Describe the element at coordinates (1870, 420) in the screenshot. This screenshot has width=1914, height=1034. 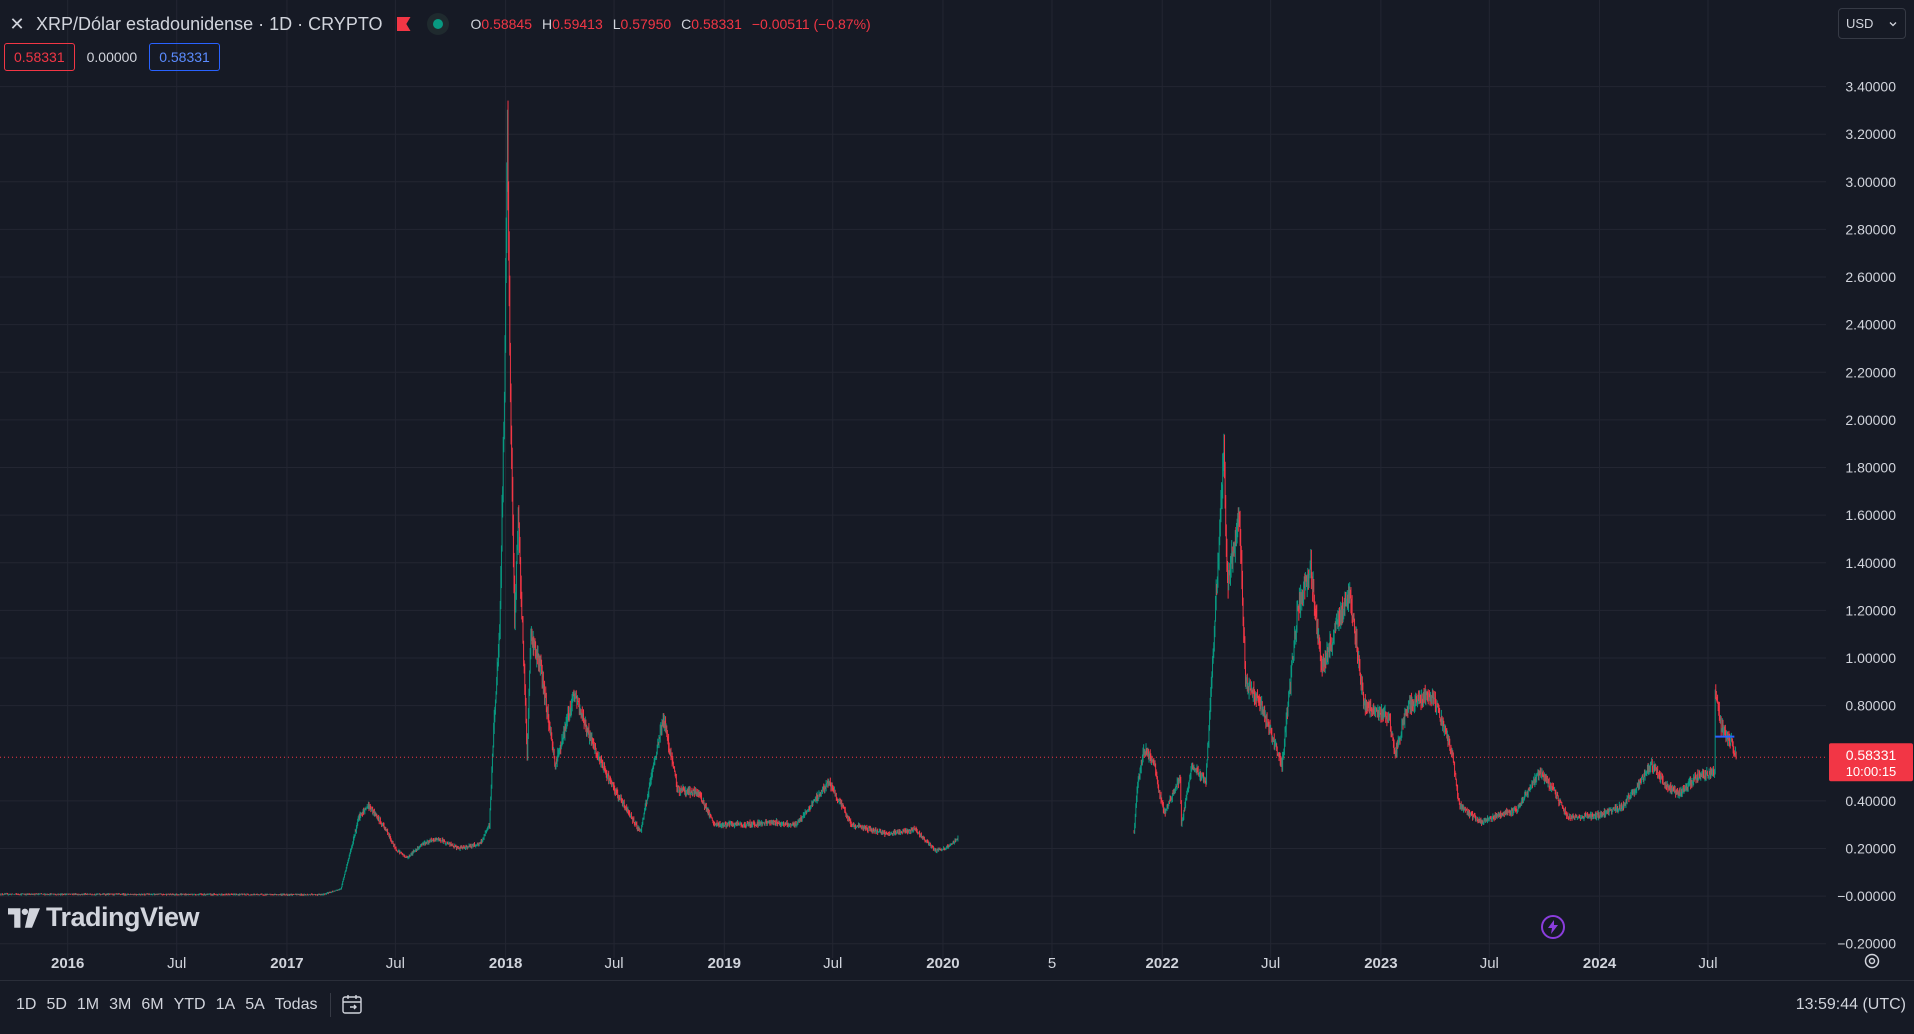
I see `price-tick-label: 2.00000` at that location.